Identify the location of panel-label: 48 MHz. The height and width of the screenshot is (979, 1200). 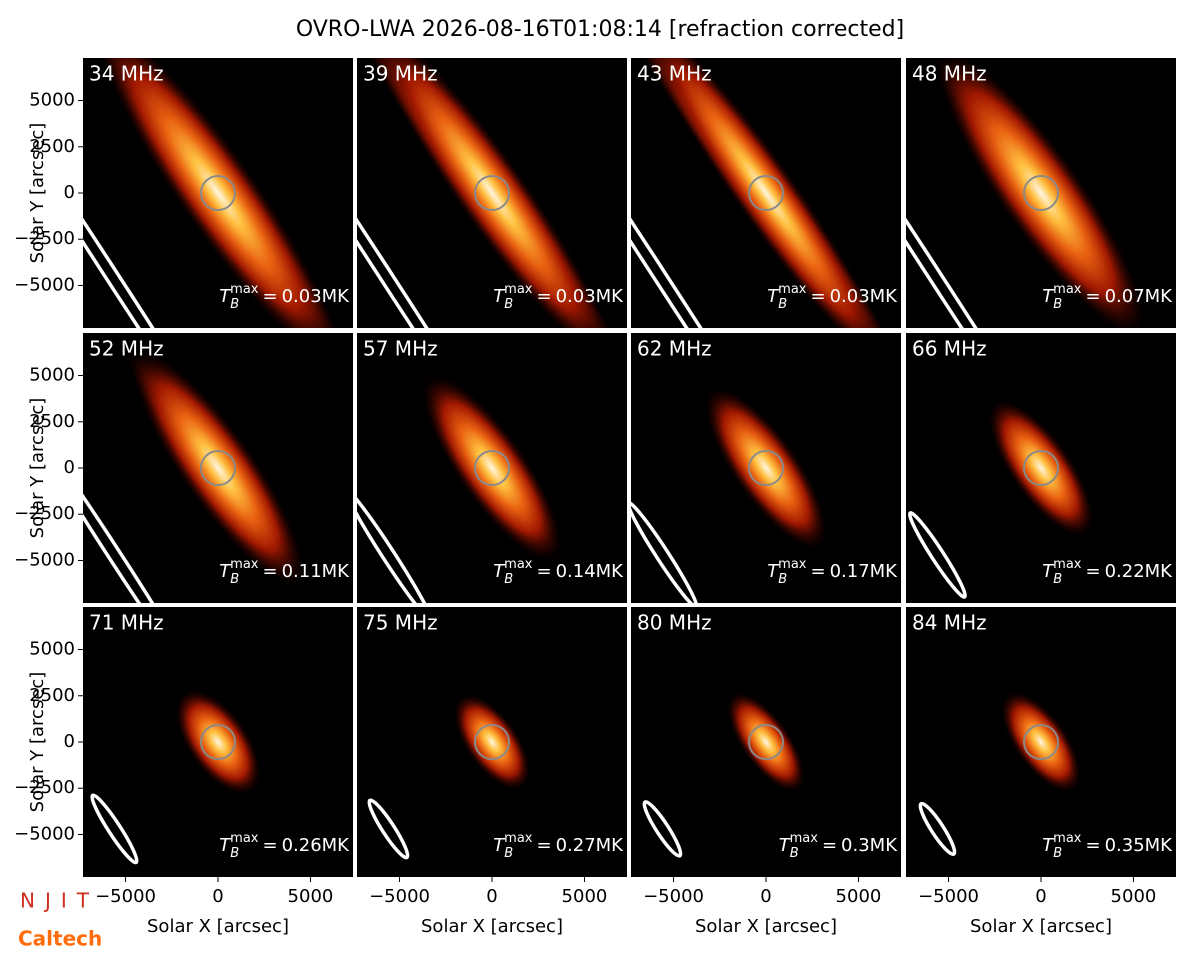
(949, 74).